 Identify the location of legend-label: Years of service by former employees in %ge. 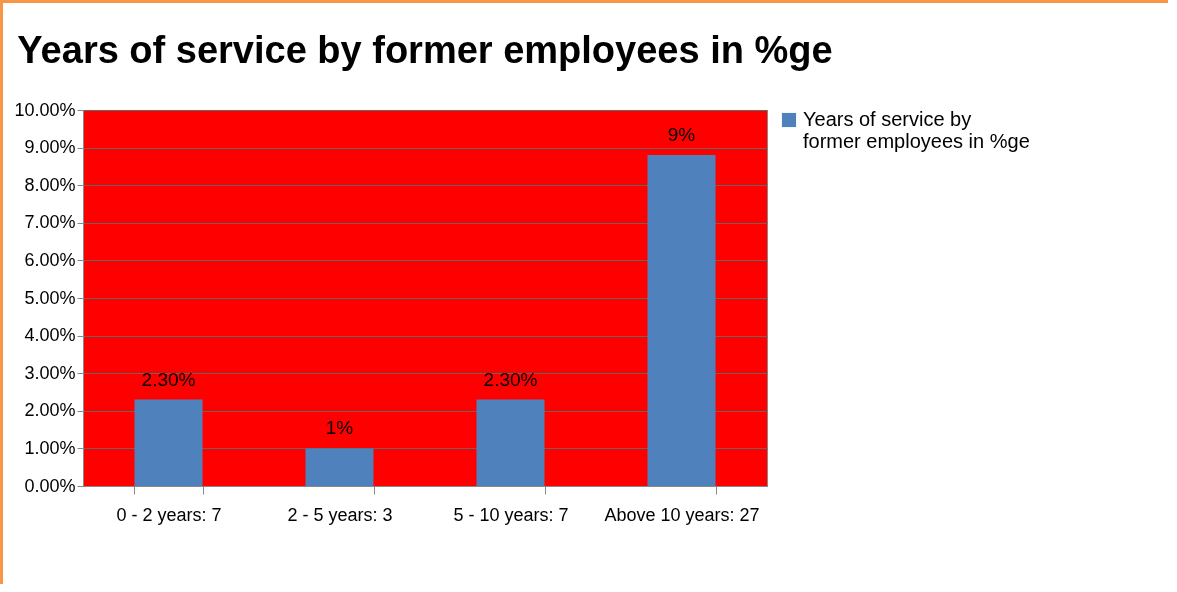
(916, 130).